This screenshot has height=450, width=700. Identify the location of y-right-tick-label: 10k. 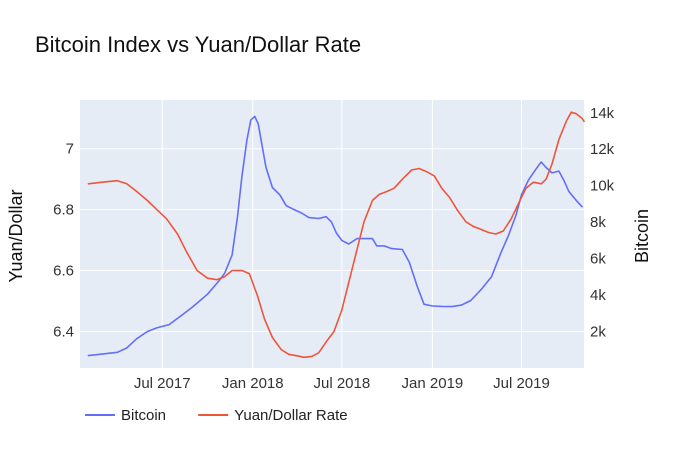
(602, 186).